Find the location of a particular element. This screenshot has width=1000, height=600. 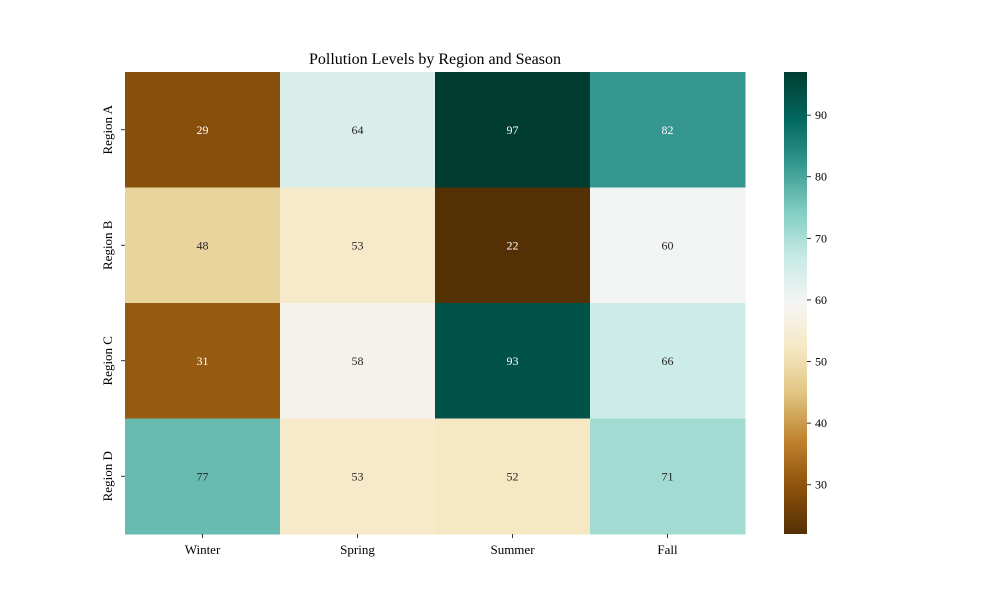

colorbar-tick-label: 90 is located at coordinates (821, 115).